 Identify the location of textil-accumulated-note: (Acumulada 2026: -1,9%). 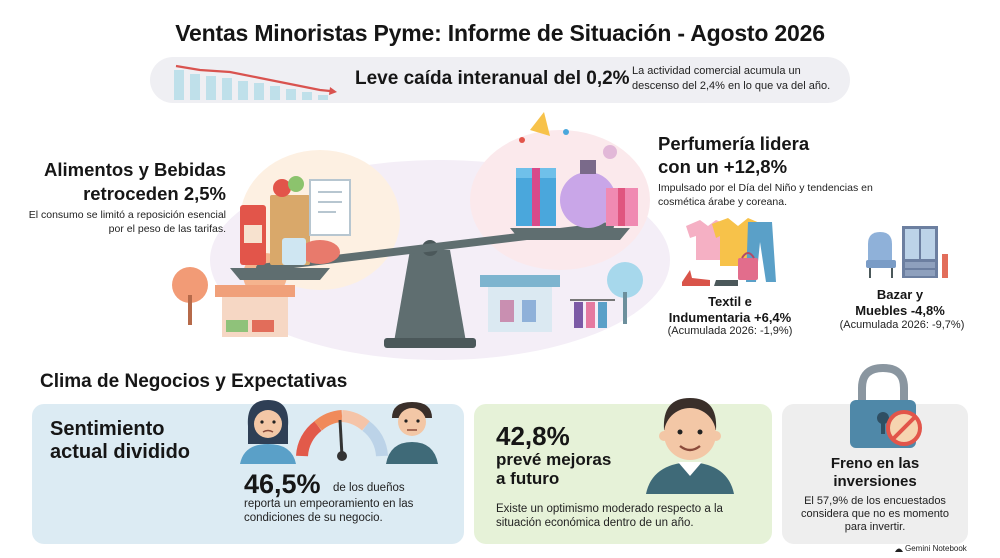
(730, 331).